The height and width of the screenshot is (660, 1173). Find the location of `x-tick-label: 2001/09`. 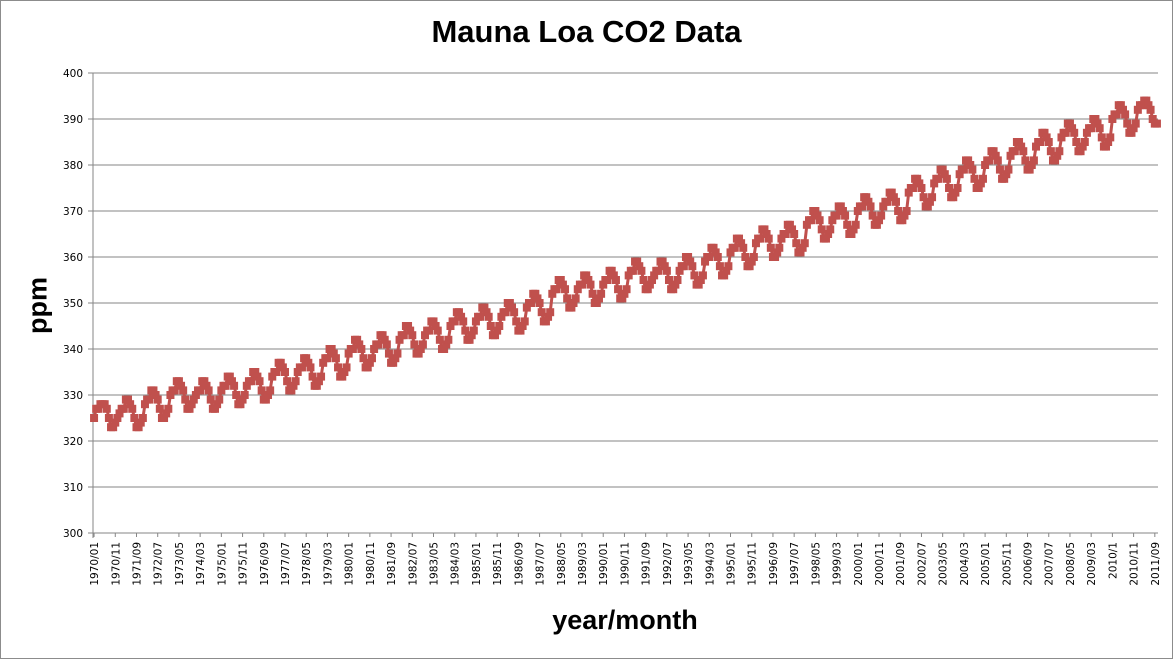

x-tick-label: 2001/09 is located at coordinates (901, 564).